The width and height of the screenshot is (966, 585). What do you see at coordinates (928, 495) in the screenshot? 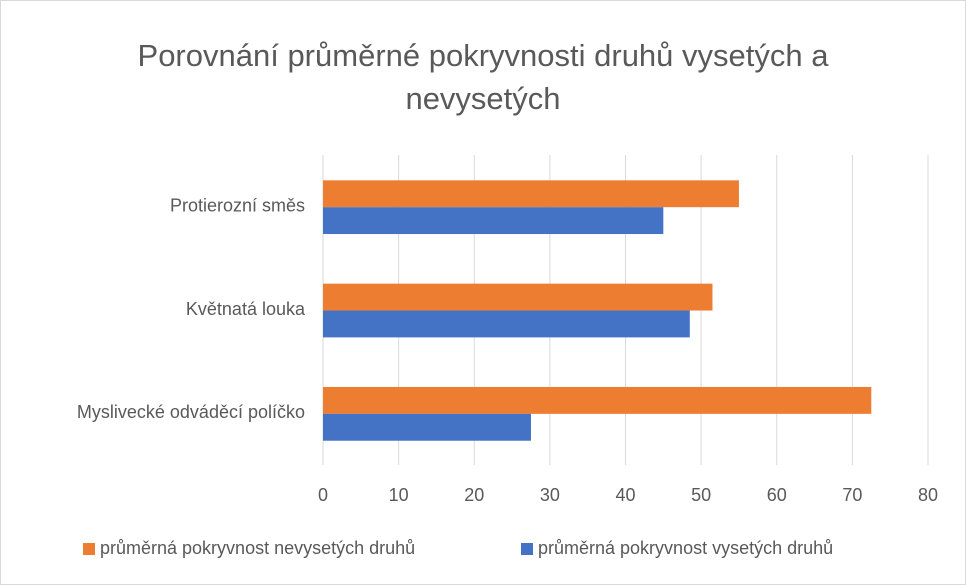
I see `x-tick-label: 80` at bounding box center [928, 495].